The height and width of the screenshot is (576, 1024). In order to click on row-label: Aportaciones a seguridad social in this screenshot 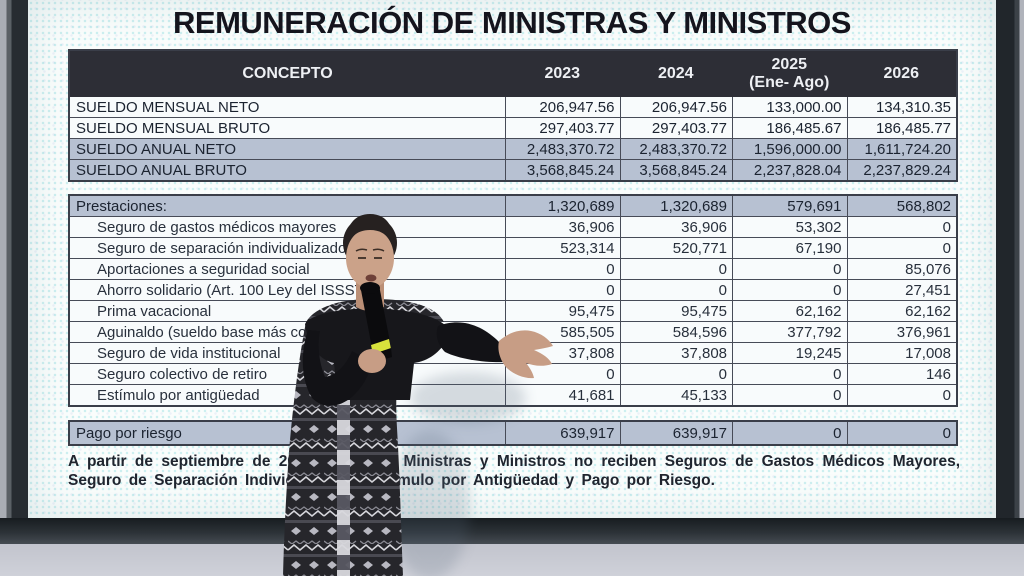, I will do `click(203, 269)`.